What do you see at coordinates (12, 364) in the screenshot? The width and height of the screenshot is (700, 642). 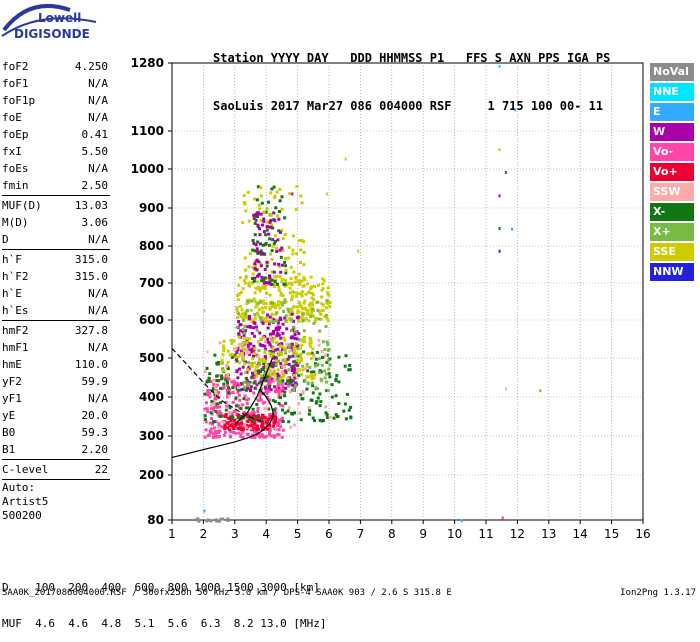 I see `param-name: hmE` at bounding box center [12, 364].